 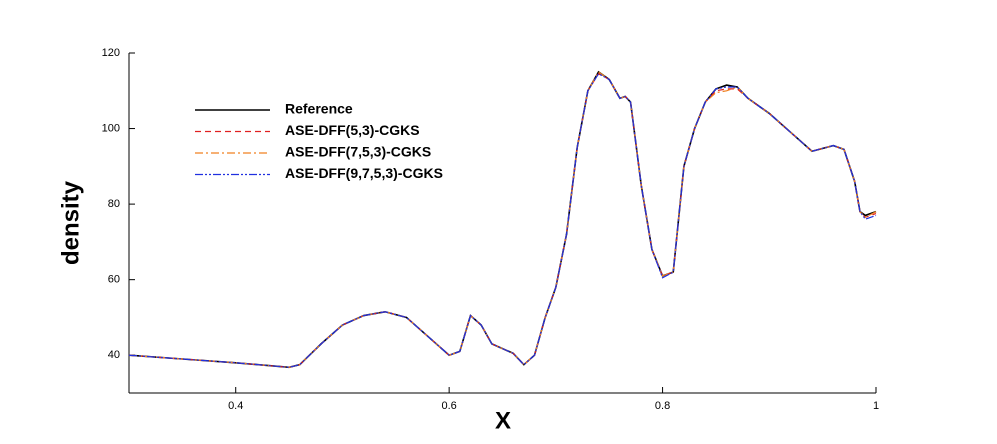 I want to click on y-tick-label: 60, so click(x=114, y=280).